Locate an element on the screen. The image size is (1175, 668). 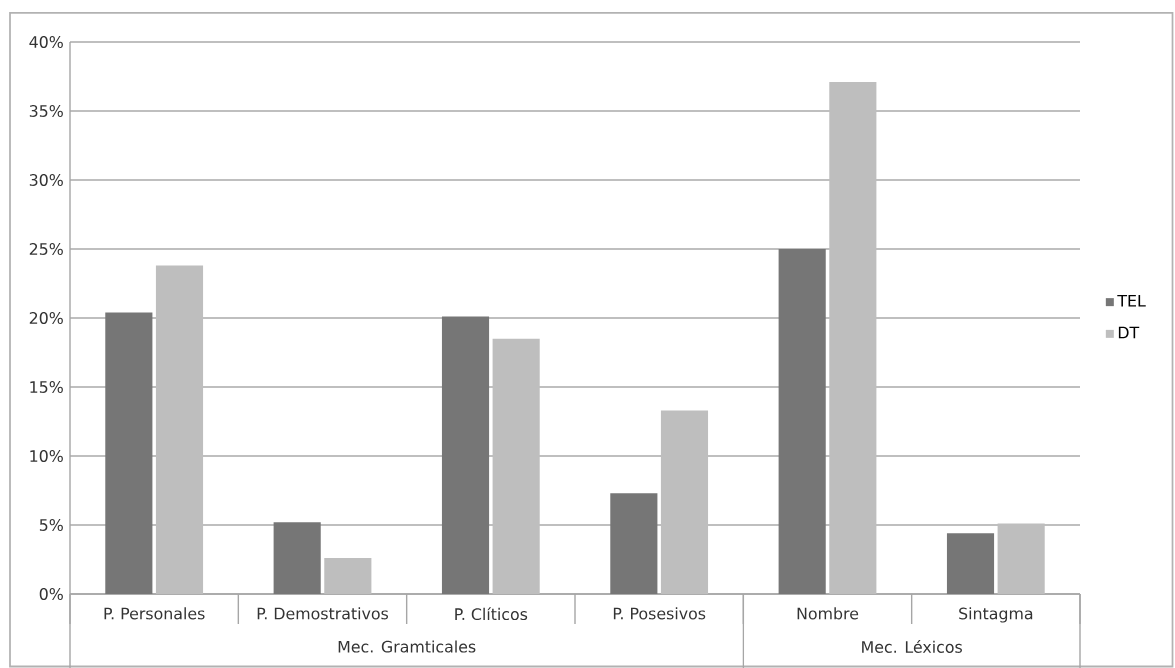
y-tick-label: 25% is located at coordinates (46, 249).